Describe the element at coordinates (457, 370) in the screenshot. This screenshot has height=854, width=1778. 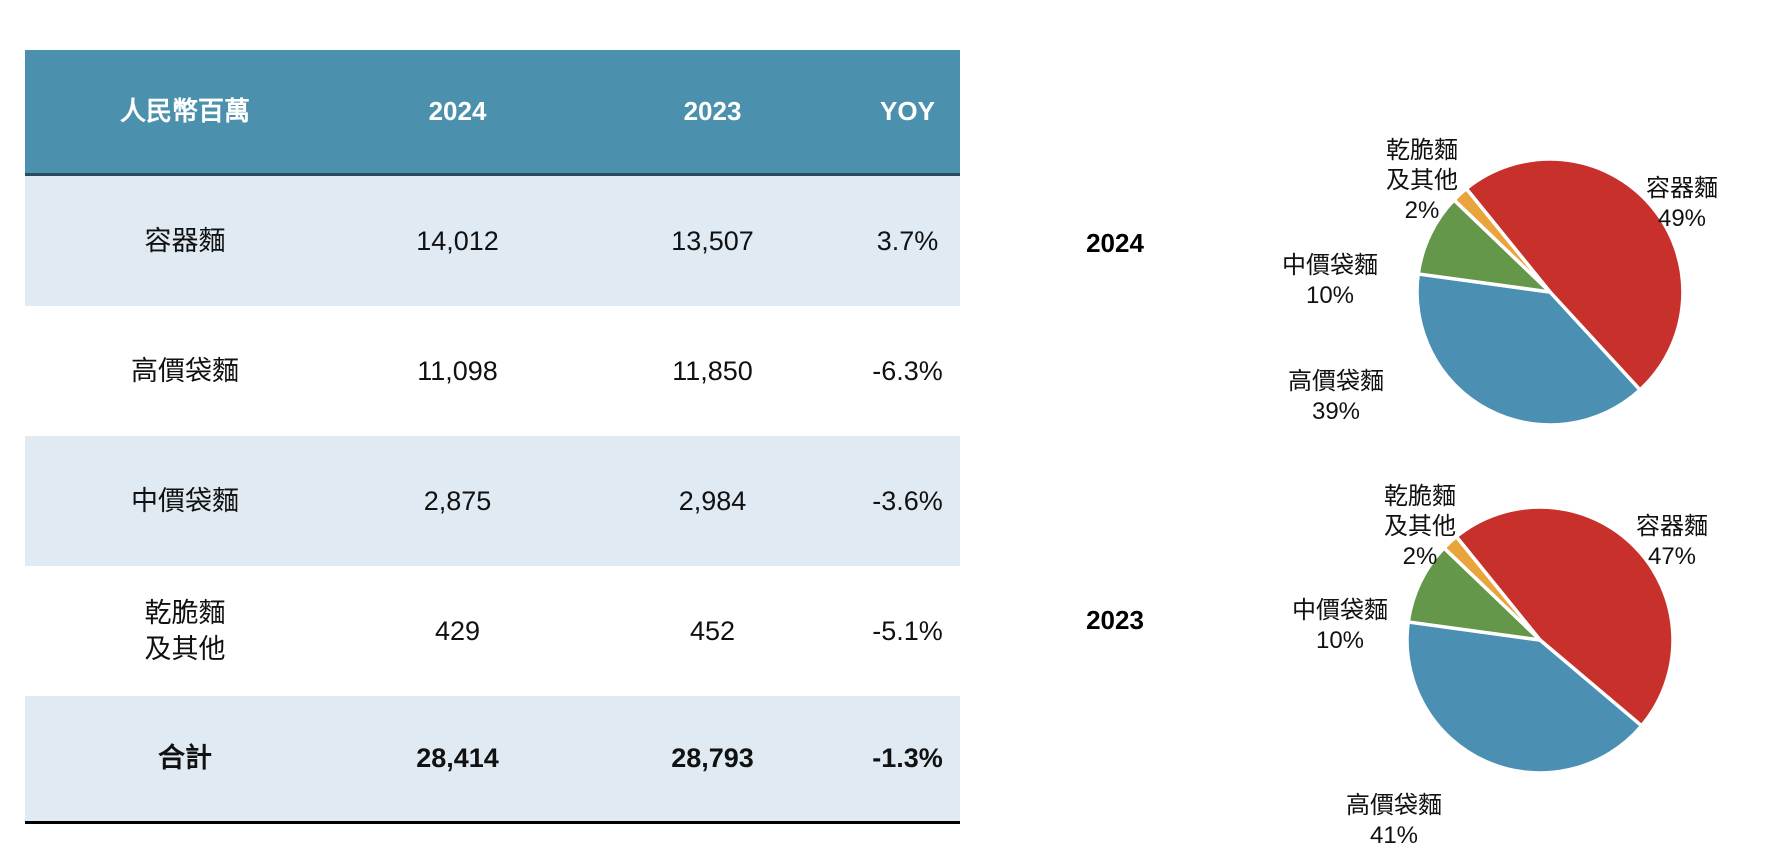
I see `value-2024: 11,098` at that location.